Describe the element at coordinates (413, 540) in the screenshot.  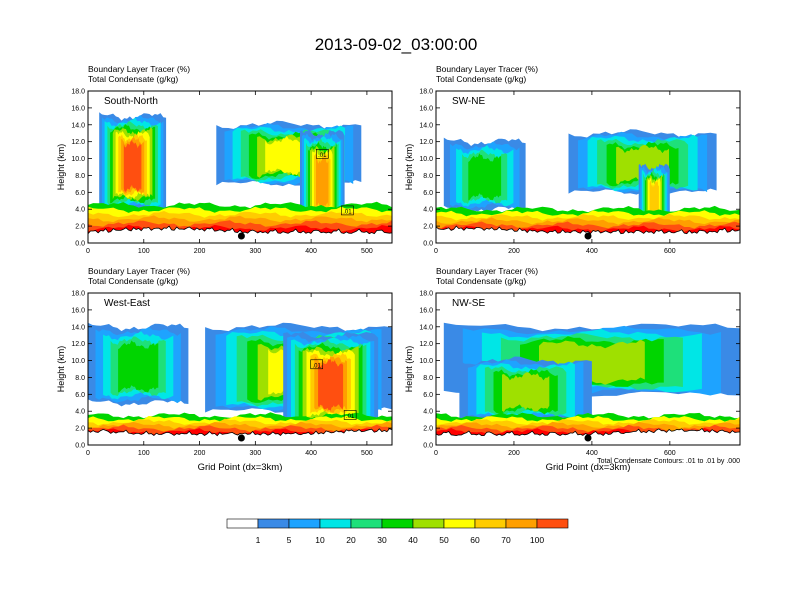
I see `colorbar-label: 40` at that location.